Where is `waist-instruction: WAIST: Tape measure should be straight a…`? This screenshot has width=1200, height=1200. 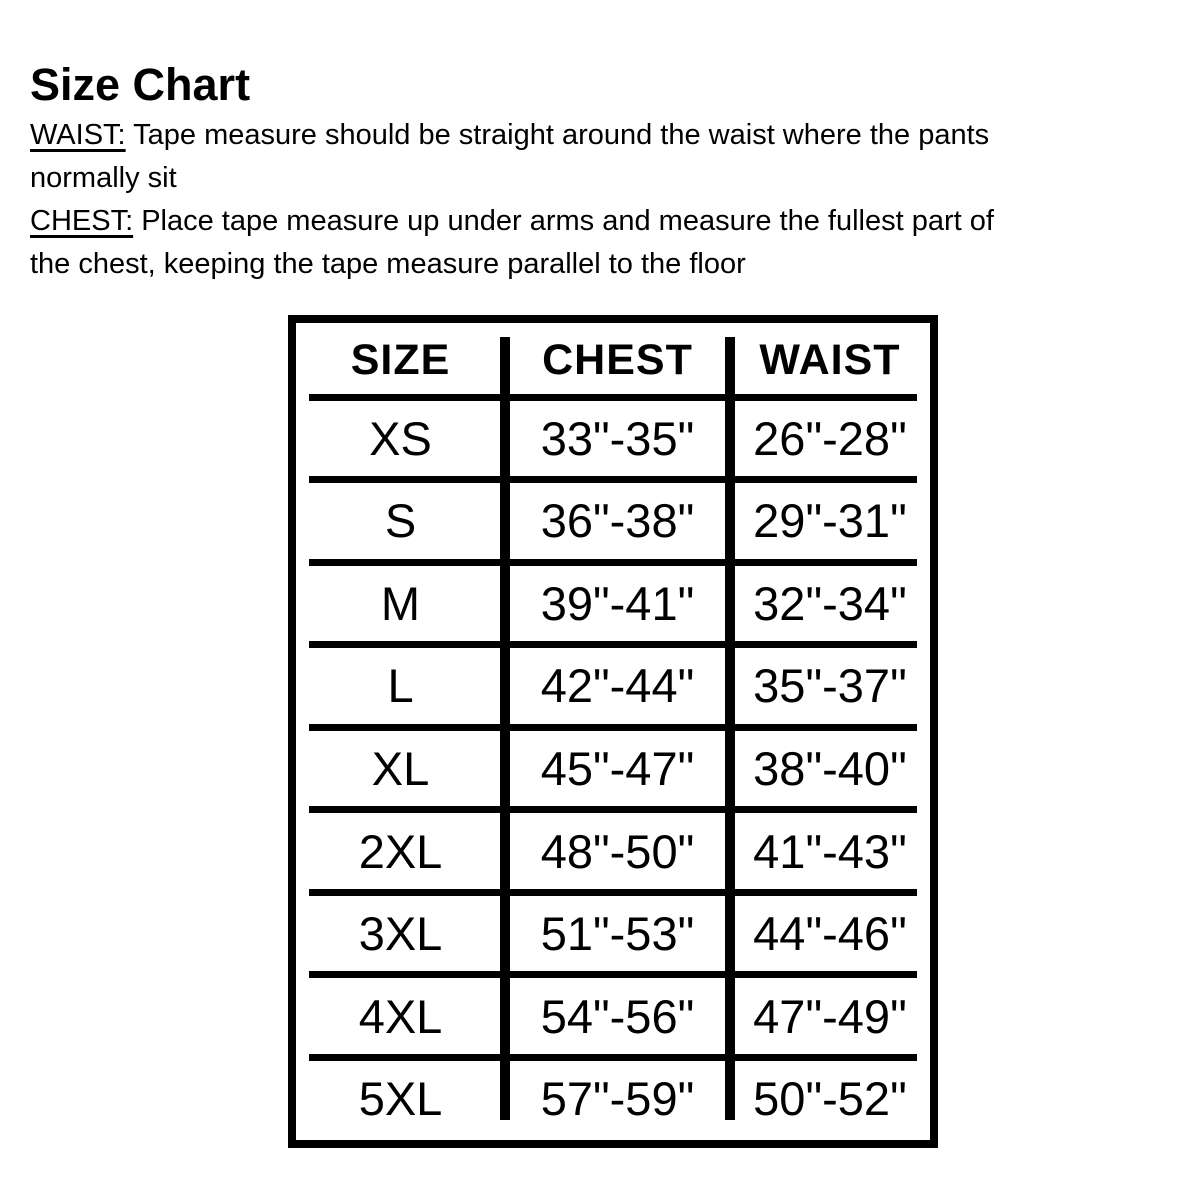 waist-instruction: WAIST: Tape measure should be straight a… is located at coordinates (605, 157).